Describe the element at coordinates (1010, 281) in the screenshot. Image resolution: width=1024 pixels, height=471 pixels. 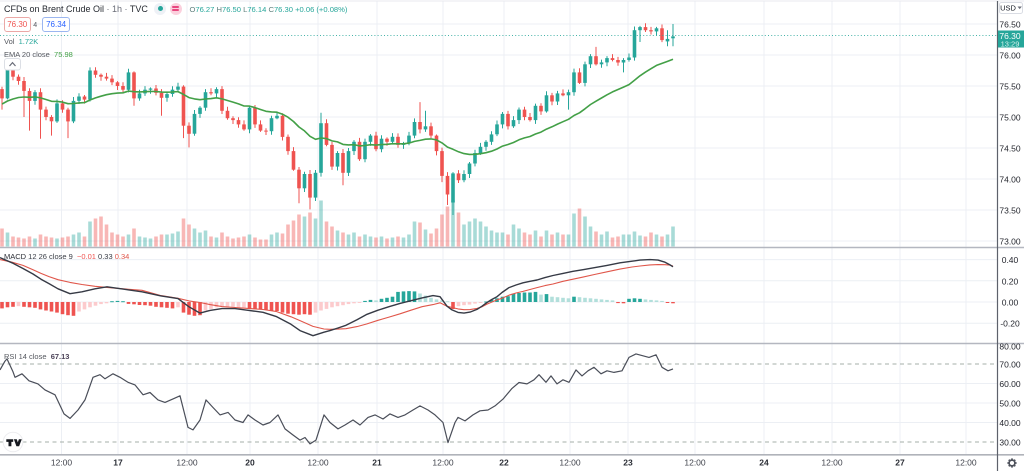
I see `svg-text: 0.20` at that location.